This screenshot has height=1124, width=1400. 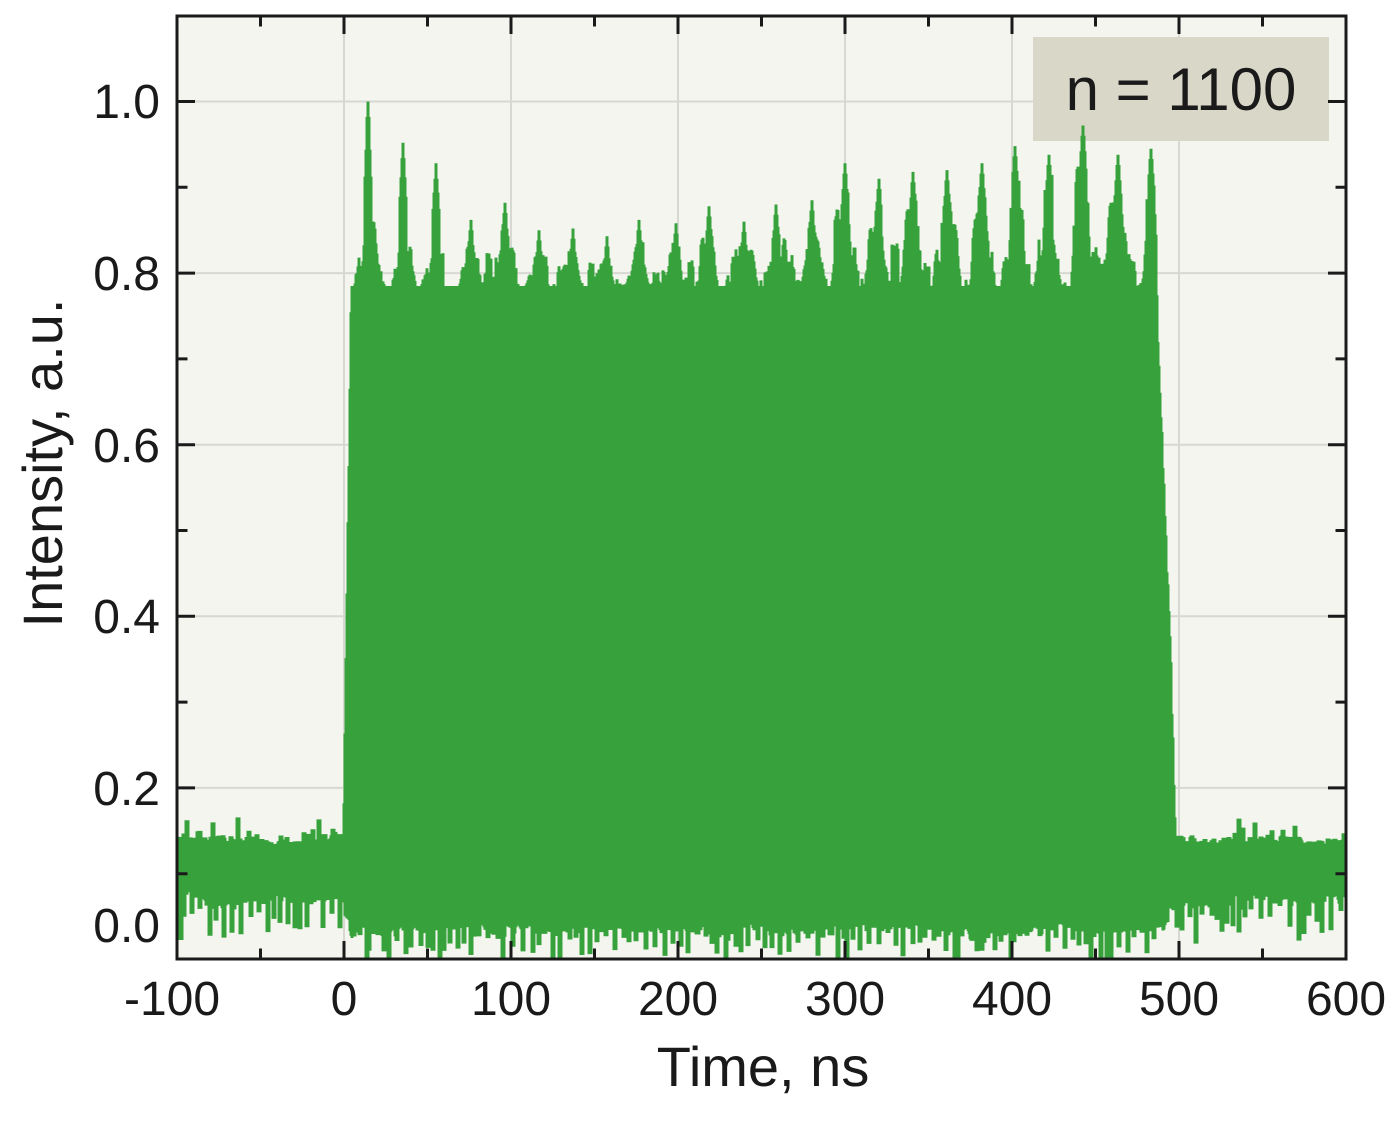 I want to click on svg-text: 100, so click(x=511, y=999).